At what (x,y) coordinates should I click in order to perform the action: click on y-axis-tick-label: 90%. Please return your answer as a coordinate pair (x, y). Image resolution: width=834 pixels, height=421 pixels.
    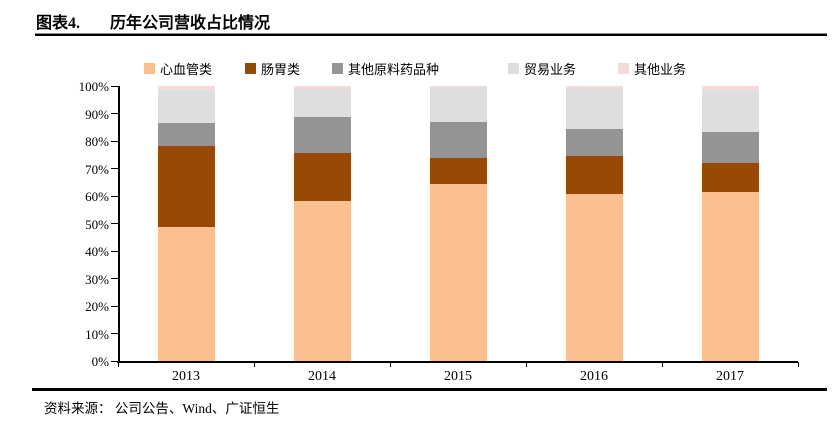
    Looking at the image, I should click on (97, 114).